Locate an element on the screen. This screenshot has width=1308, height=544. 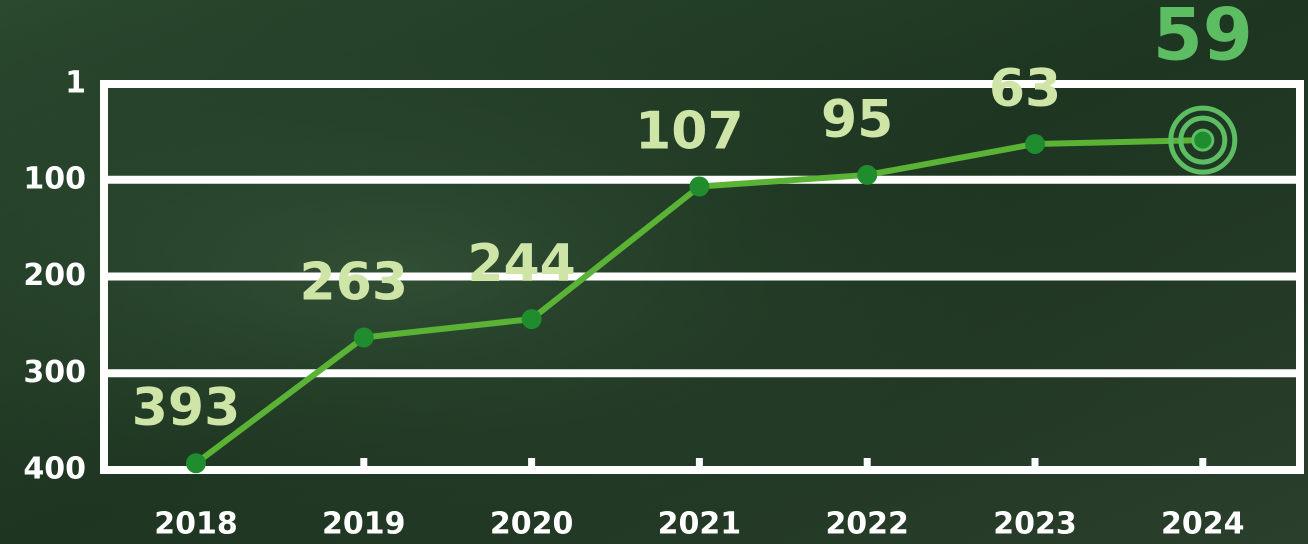
data-label: 393 is located at coordinates (186, 408).